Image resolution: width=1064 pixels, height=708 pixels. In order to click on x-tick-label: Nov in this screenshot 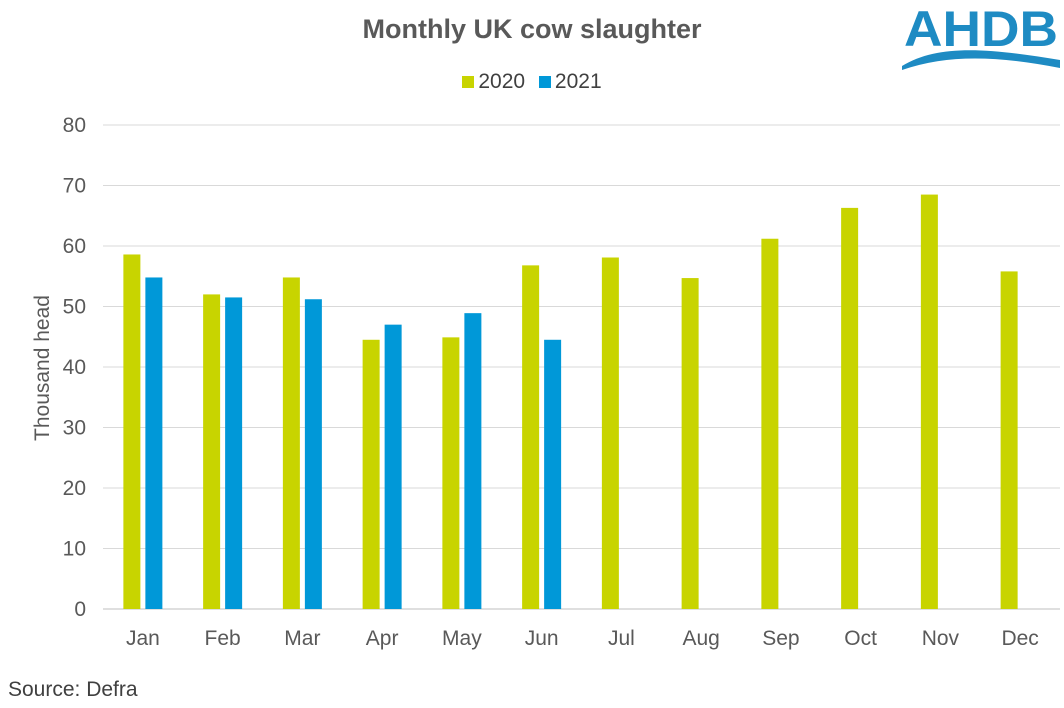, I will do `click(941, 638)`.